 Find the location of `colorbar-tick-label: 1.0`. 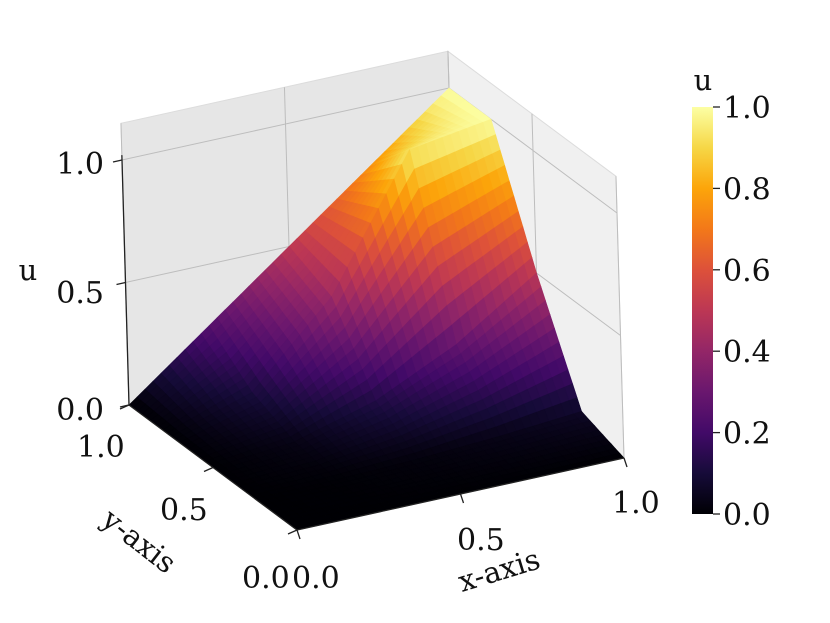

colorbar-tick-label: 1.0 is located at coordinates (747, 108).